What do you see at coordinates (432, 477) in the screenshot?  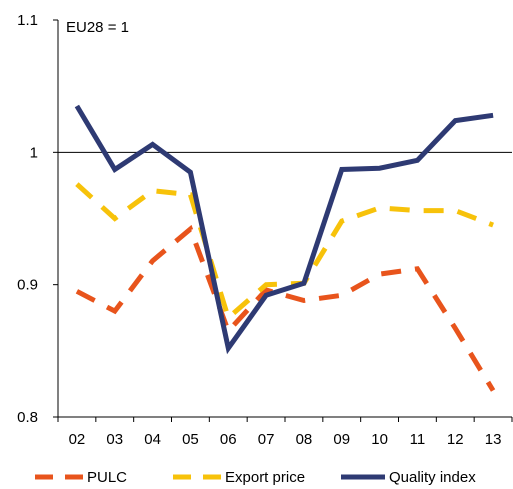 I see `legend-label: Quality index` at bounding box center [432, 477].